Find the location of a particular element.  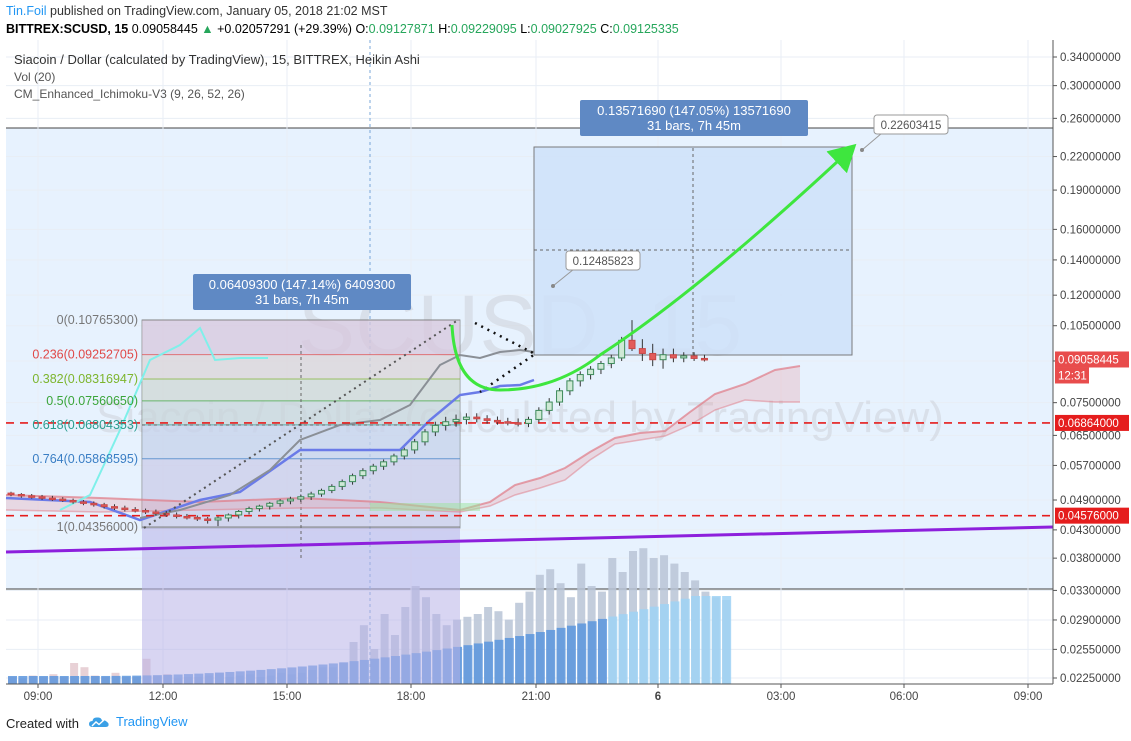

author-link: Tin.Foil is located at coordinates (26, 11).